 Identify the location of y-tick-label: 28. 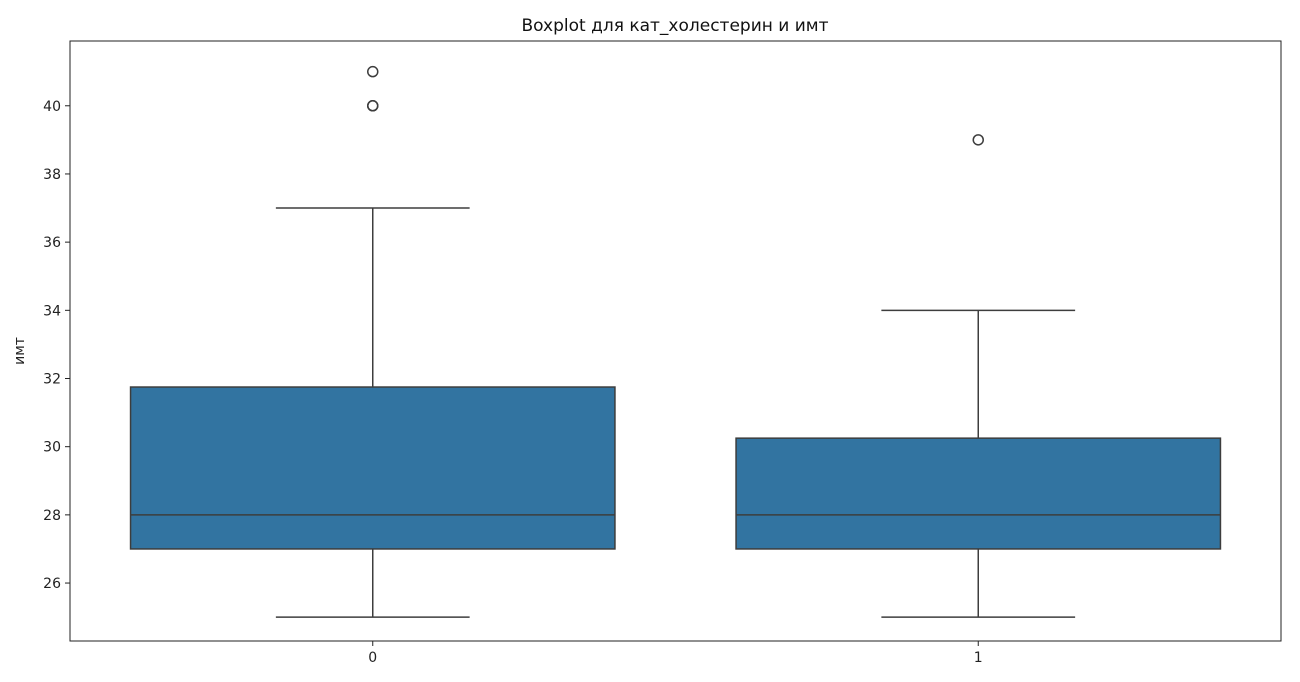
(52, 516).